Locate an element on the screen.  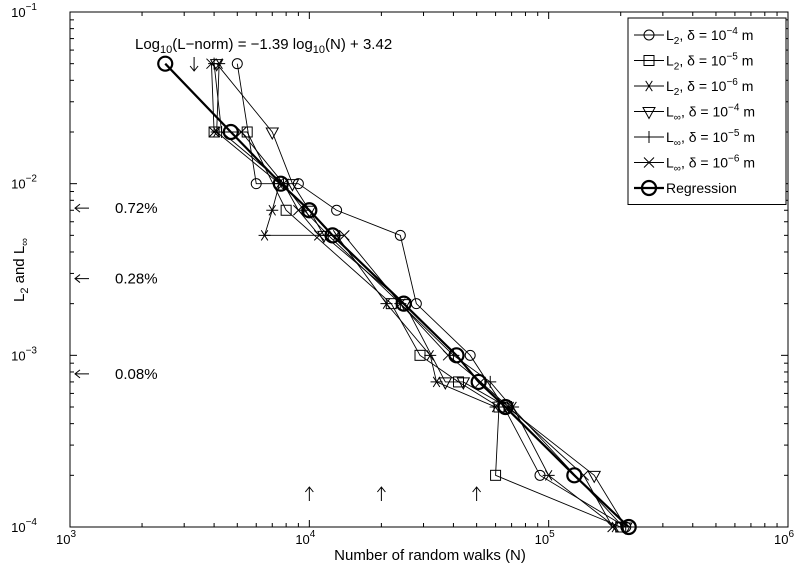
x-tick-label: 10⁶ is located at coordinates (784, 538).